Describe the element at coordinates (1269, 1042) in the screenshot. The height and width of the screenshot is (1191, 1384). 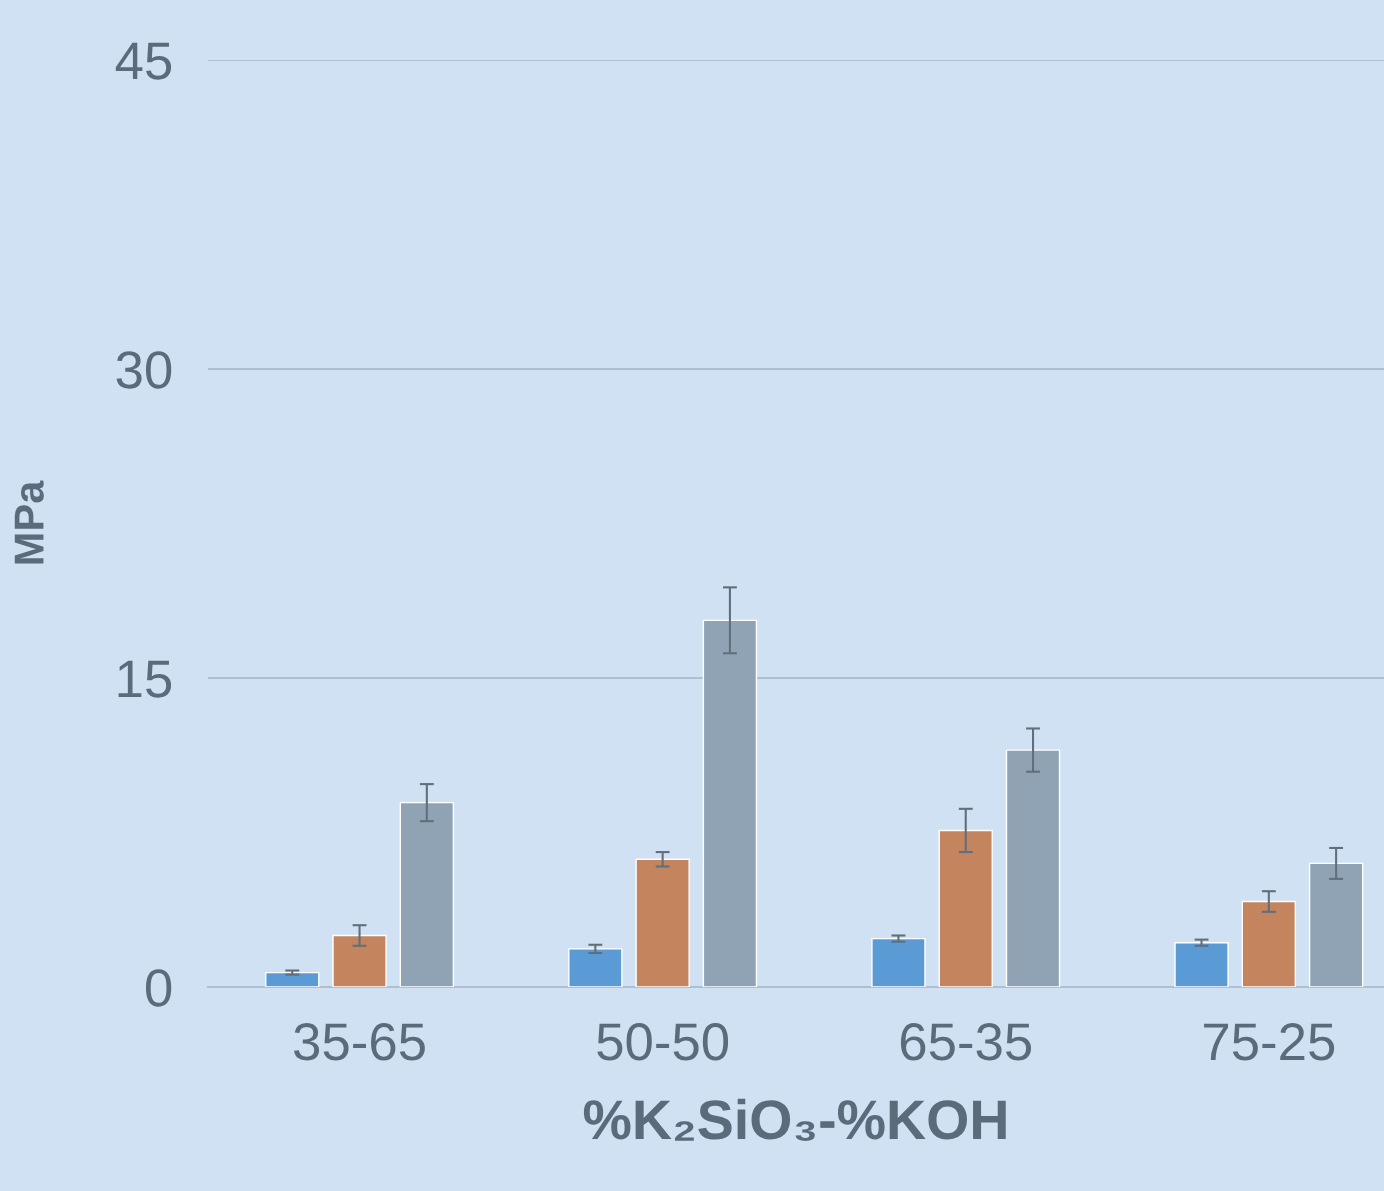
I see `x-tick-label: 75-25` at that location.